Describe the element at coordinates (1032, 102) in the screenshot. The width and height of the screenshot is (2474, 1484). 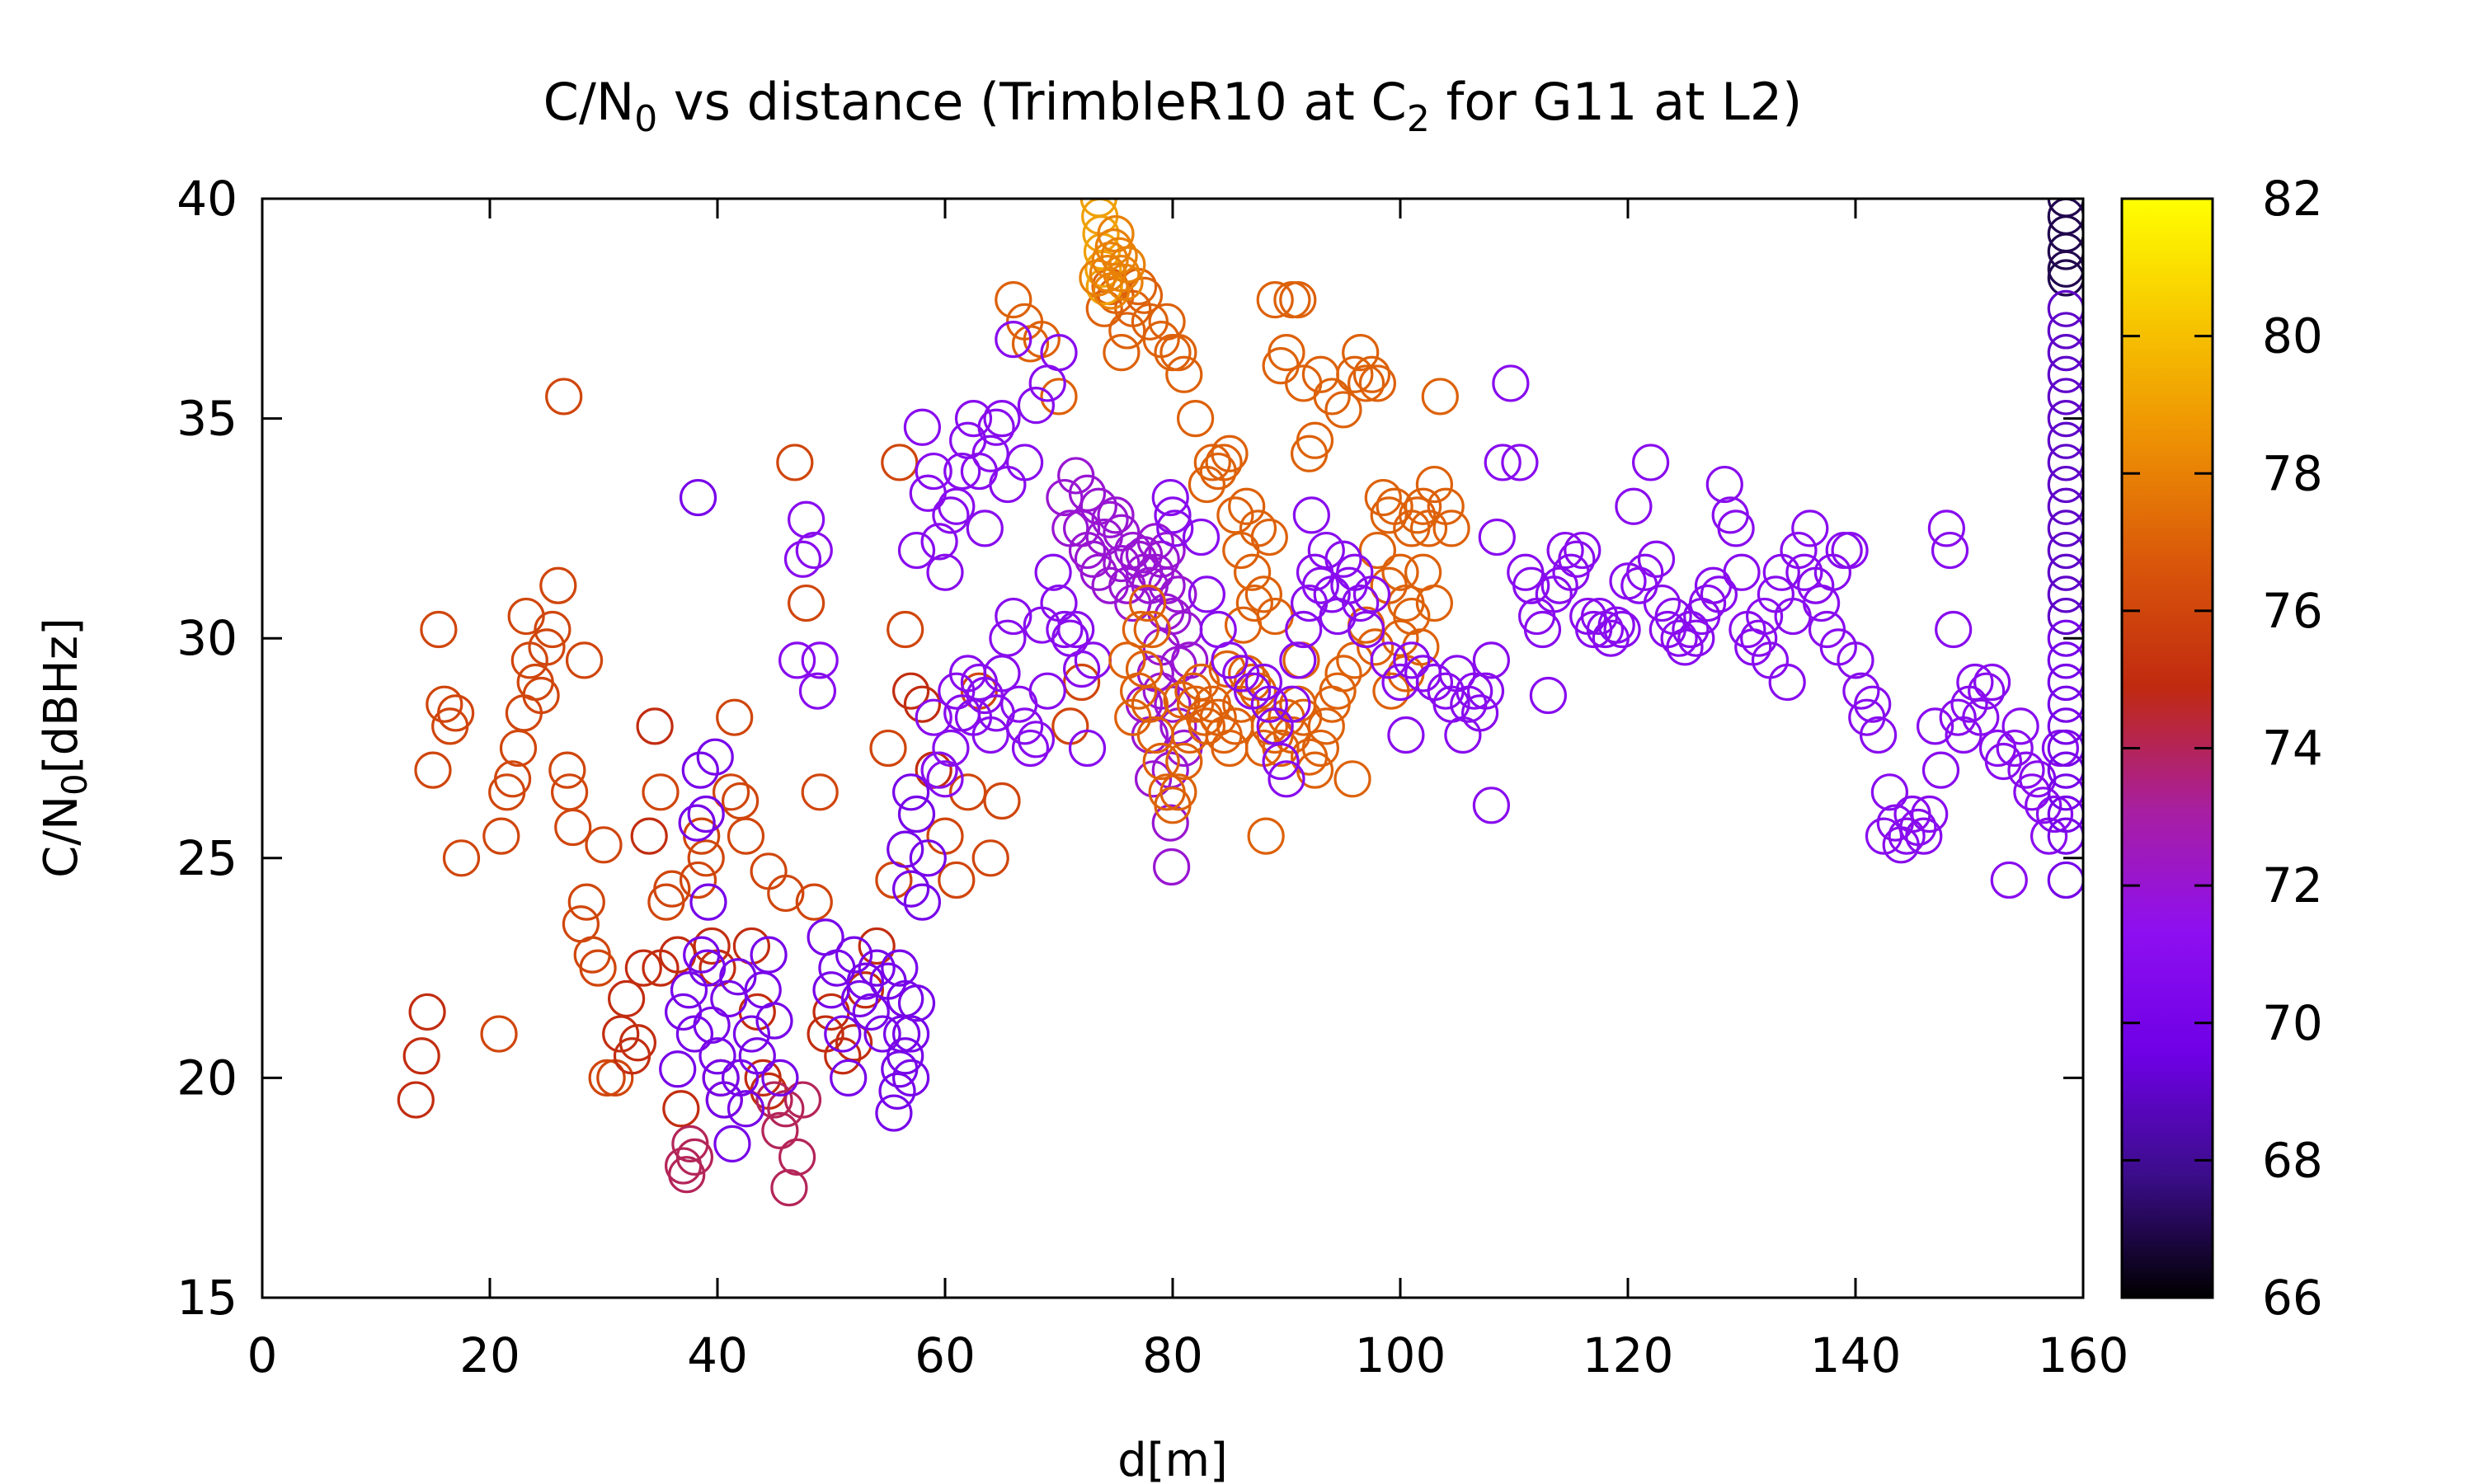
I see `title-part-2: vs distance (TrimbleR10 at C` at that location.